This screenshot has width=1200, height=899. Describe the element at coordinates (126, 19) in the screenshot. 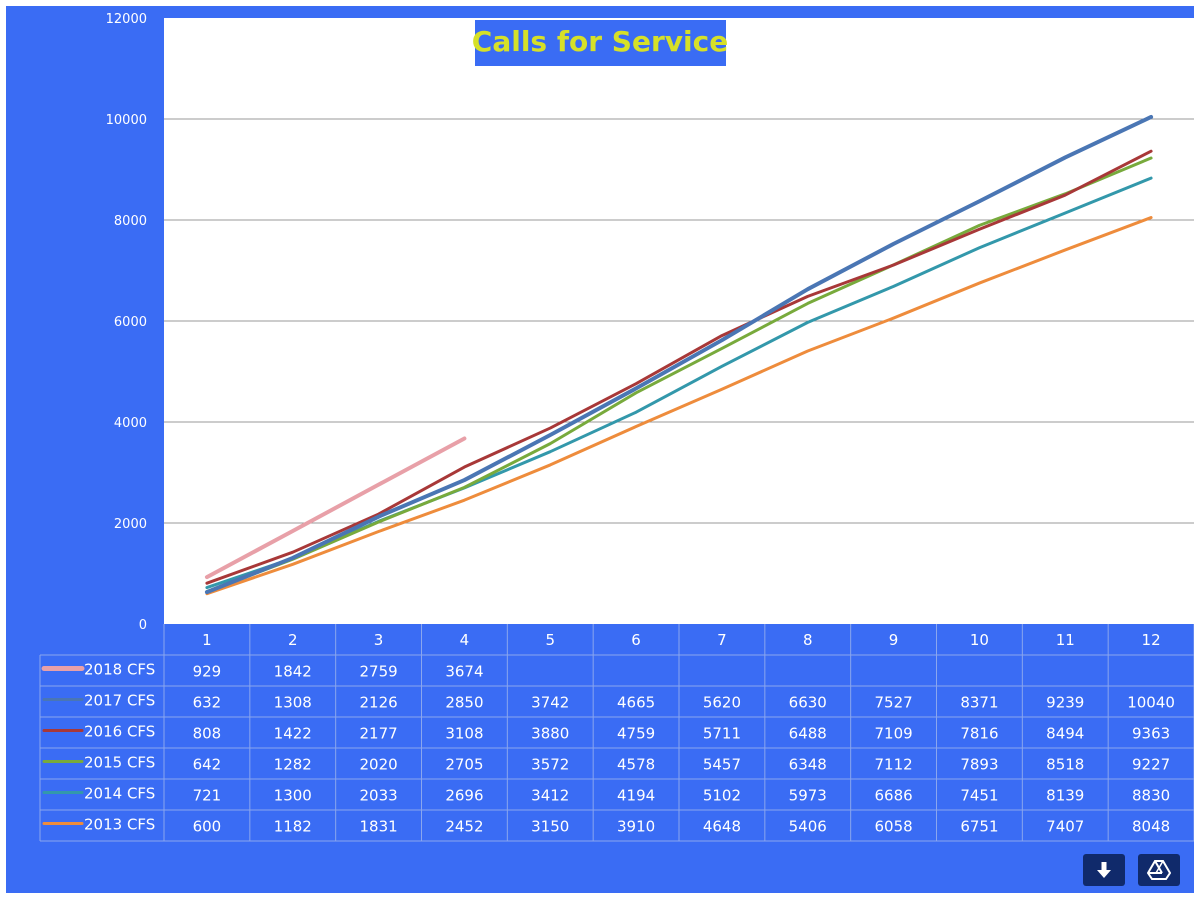

I see `y-tick-label: 12000` at that location.